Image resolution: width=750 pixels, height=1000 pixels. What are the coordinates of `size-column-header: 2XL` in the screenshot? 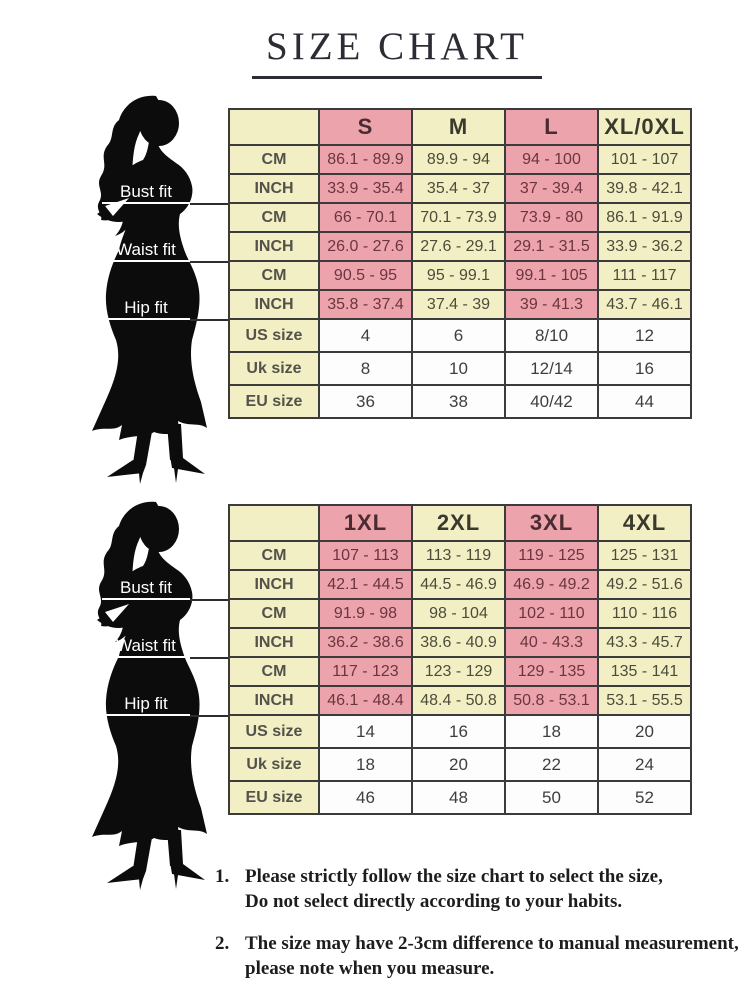 It's located at (458, 523).